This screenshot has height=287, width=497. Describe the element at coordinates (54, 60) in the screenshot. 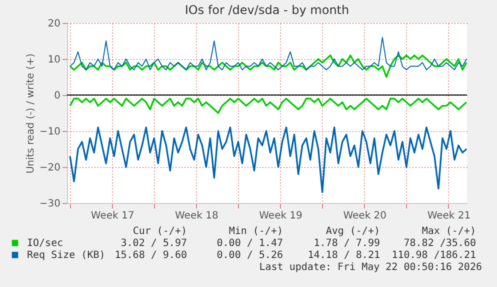

I see `y-tick-label: 10` at that location.